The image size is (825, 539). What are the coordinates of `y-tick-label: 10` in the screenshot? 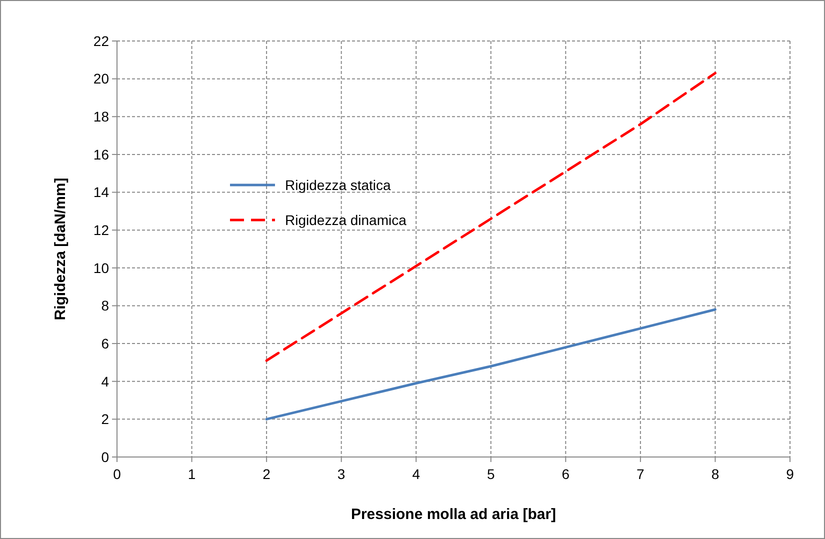 It's located at (101, 268).